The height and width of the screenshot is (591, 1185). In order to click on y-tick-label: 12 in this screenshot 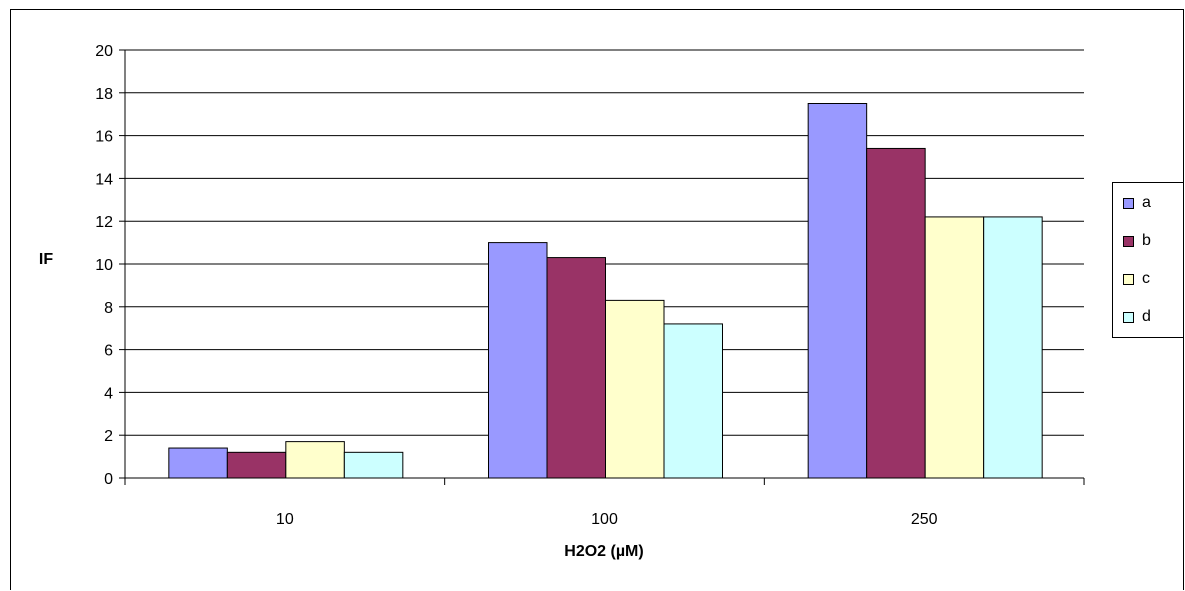, I will do `click(104, 222)`.